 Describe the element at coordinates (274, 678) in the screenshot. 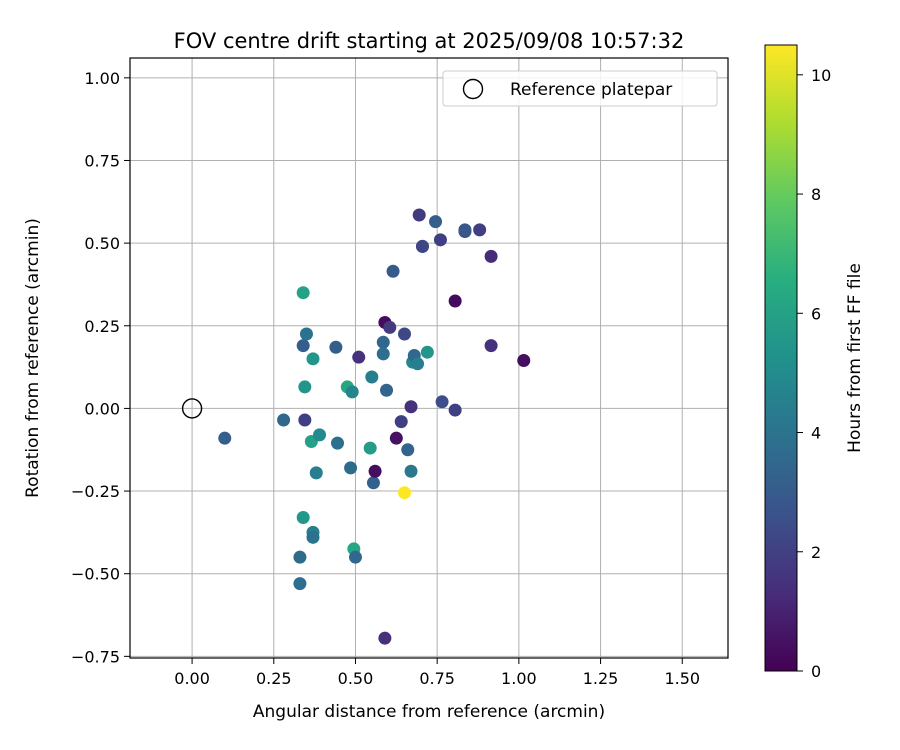

I see `x-tick-label: 0.25` at that location.